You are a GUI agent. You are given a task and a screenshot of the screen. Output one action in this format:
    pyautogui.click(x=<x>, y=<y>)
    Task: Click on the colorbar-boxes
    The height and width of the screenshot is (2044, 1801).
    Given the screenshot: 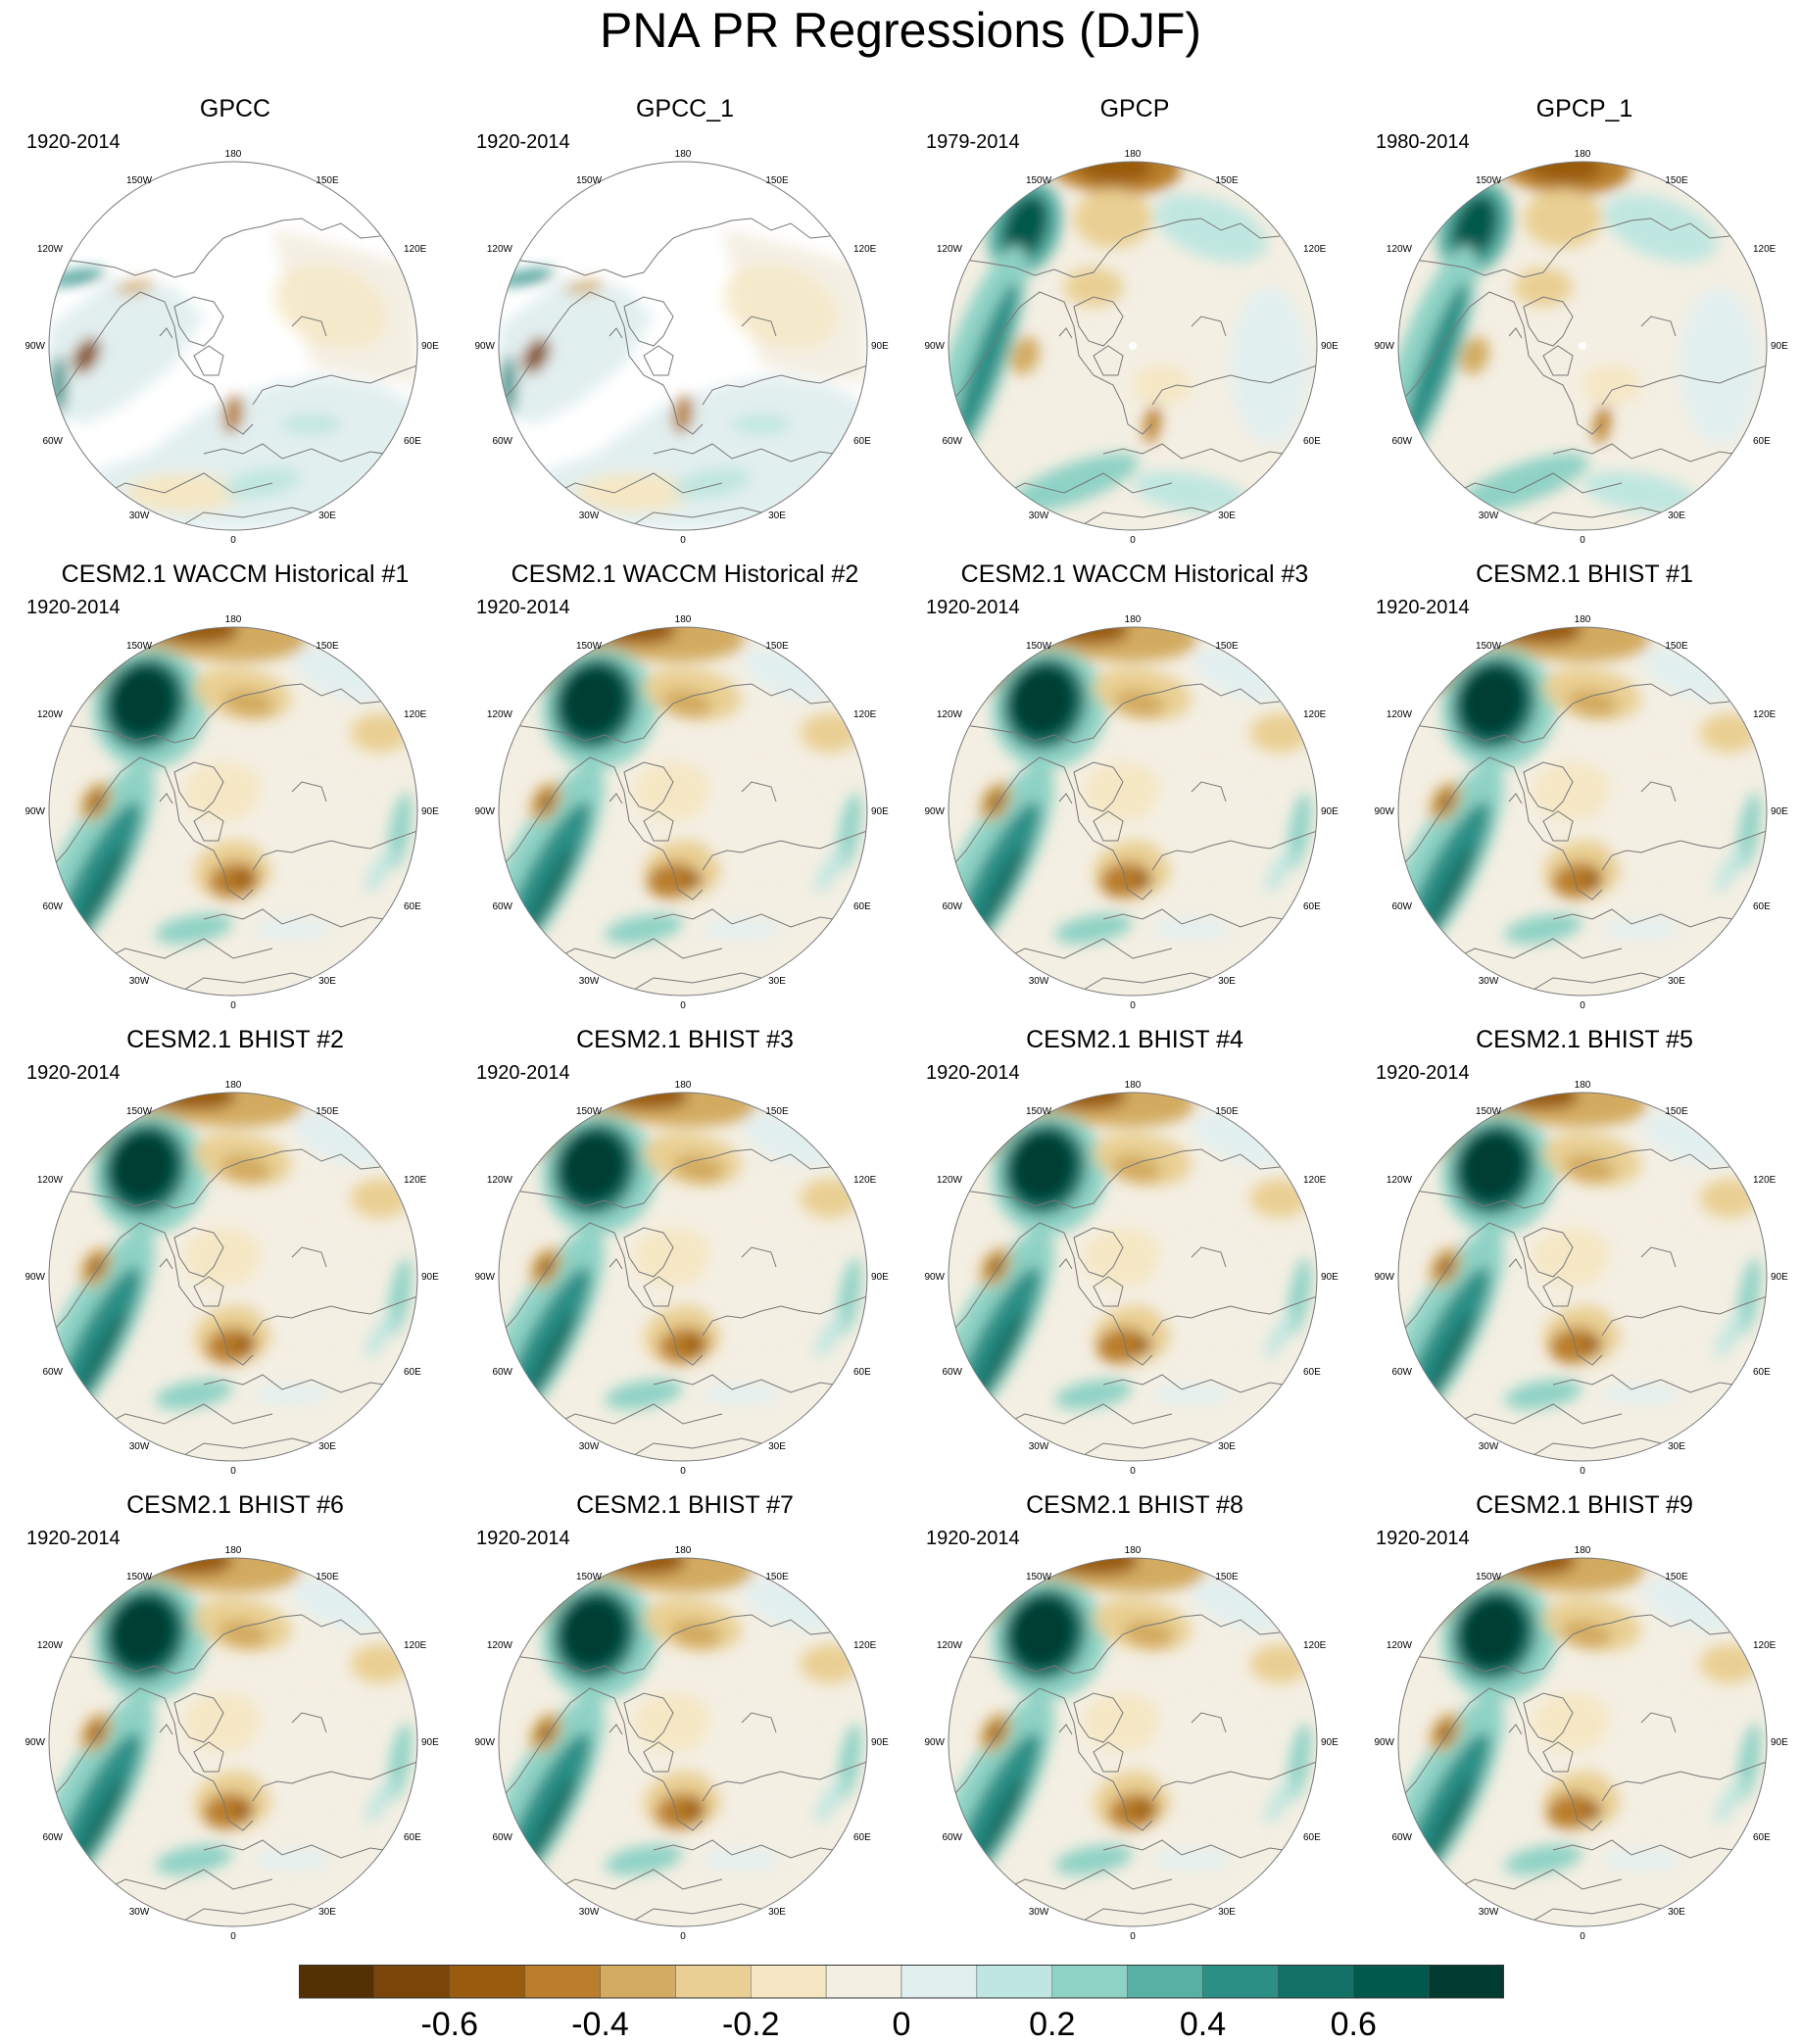 What is the action you would take?
    pyautogui.click(x=901, y=1982)
    